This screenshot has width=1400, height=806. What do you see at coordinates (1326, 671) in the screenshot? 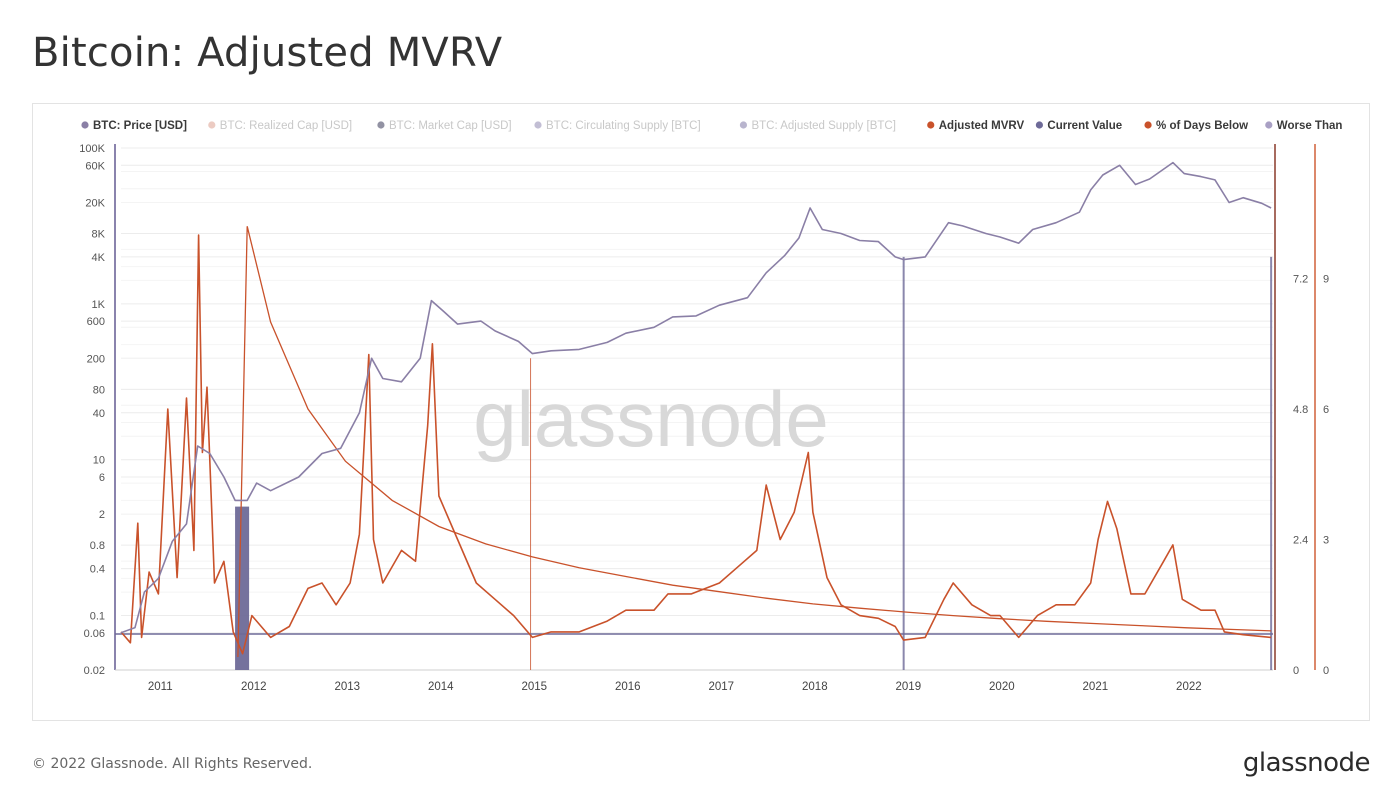
I see `y-right2-tick-label: 0` at bounding box center [1326, 671].